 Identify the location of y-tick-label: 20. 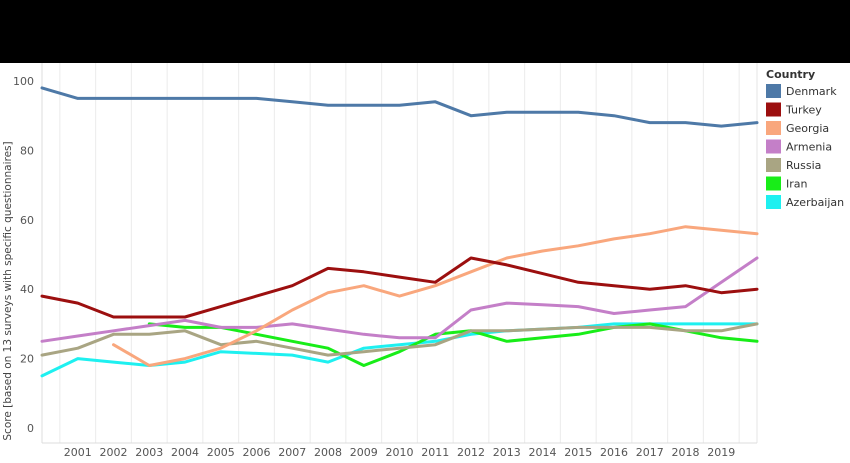
(27, 359).